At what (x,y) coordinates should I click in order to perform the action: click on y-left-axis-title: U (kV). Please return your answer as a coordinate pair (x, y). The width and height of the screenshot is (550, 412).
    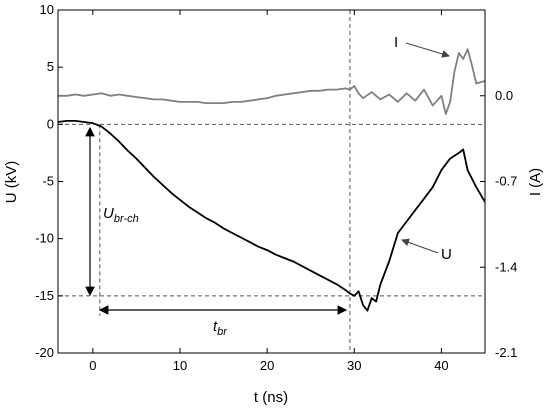
    Looking at the image, I should click on (11, 182).